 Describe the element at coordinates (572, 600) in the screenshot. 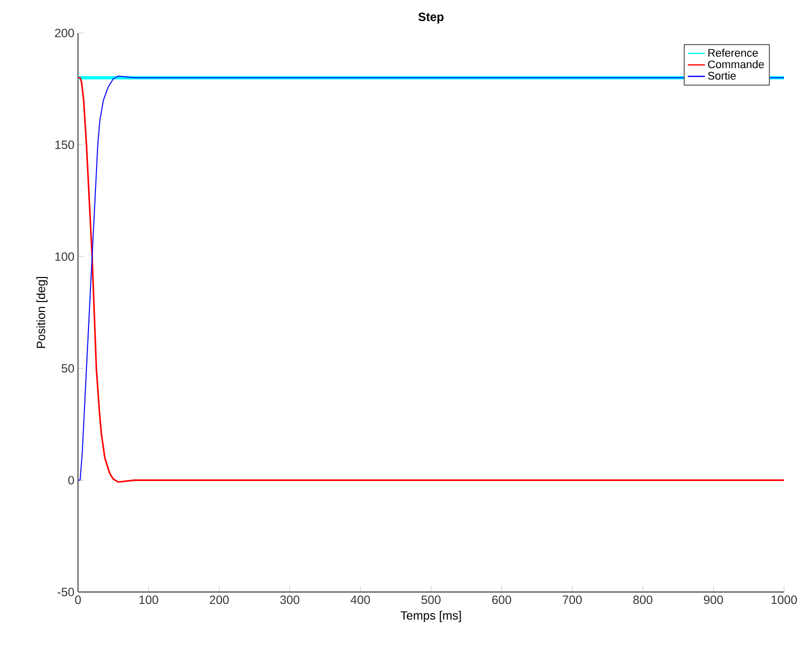

I see `x-tick-label: 700` at that location.